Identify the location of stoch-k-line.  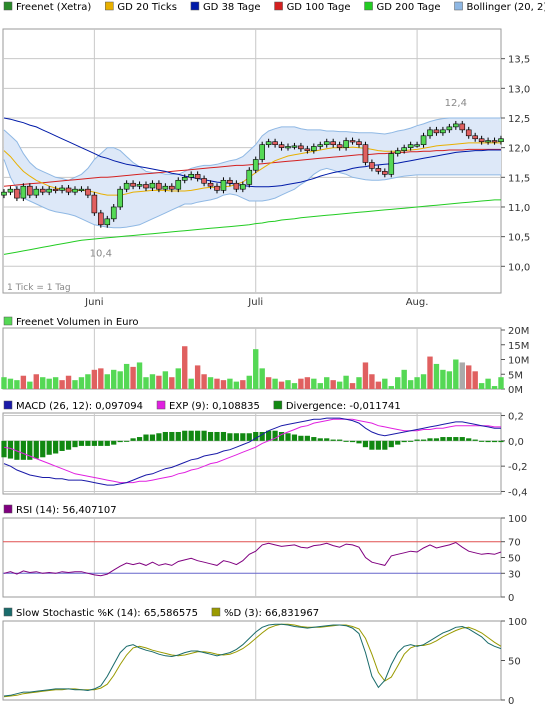
(252, 660).